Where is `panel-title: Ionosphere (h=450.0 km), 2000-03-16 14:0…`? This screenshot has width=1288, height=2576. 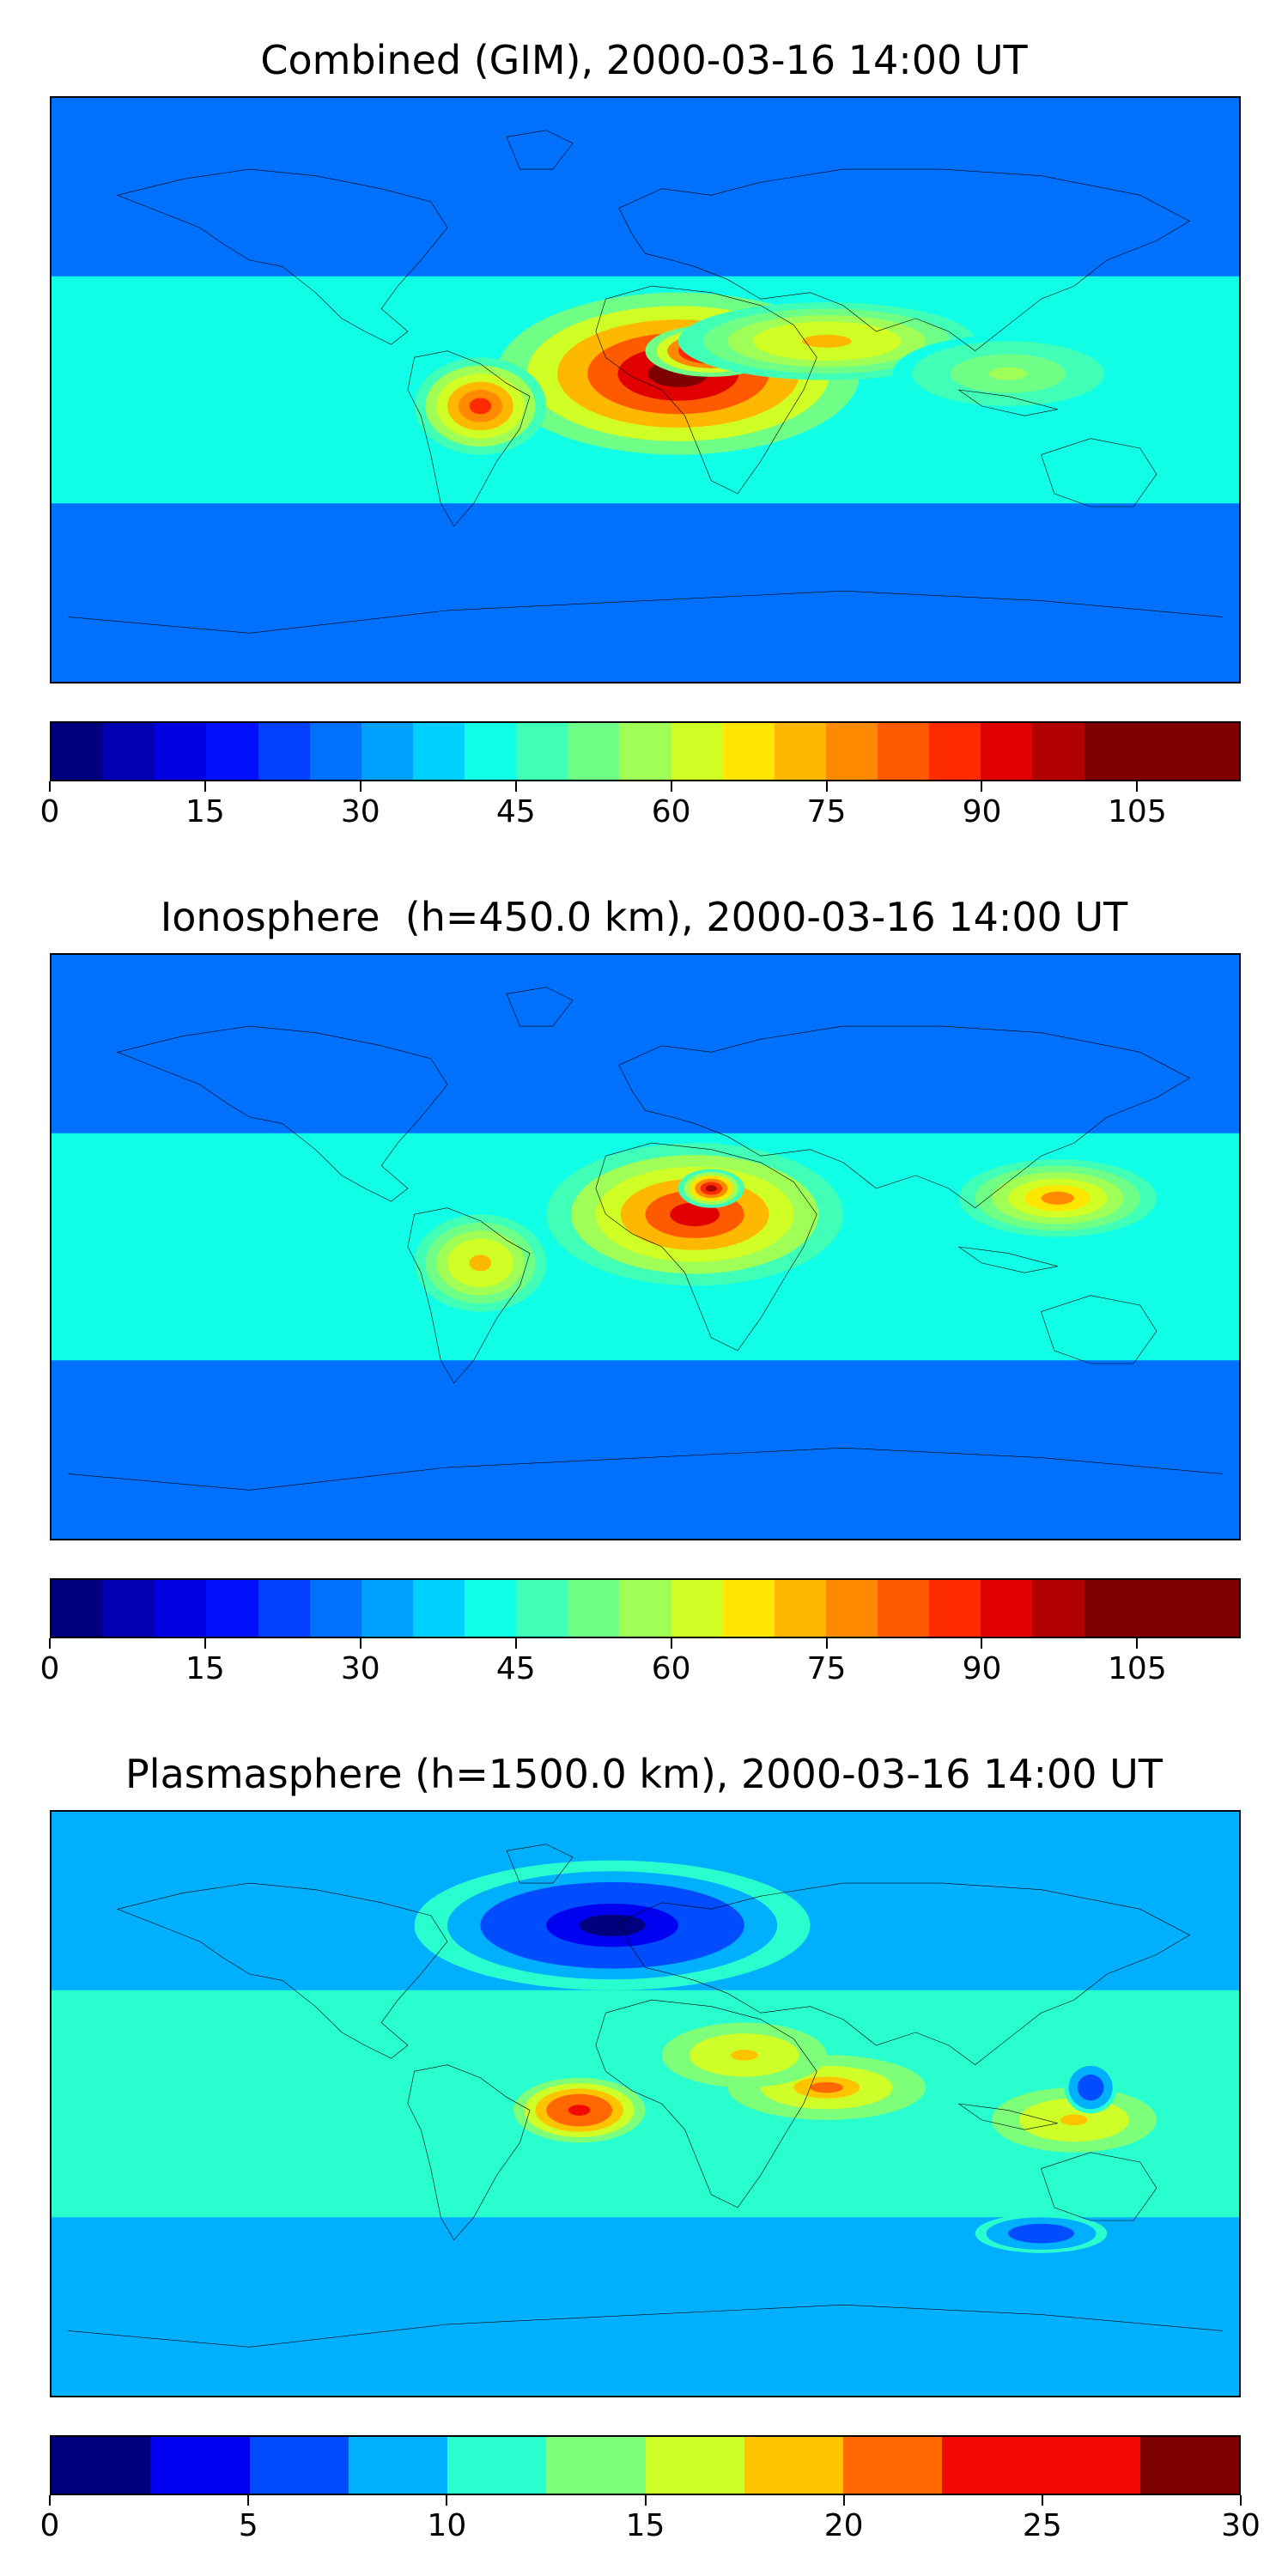
panel-title: Ionosphere (h=450.0 km), 2000-03-16 14:0… is located at coordinates (644, 917).